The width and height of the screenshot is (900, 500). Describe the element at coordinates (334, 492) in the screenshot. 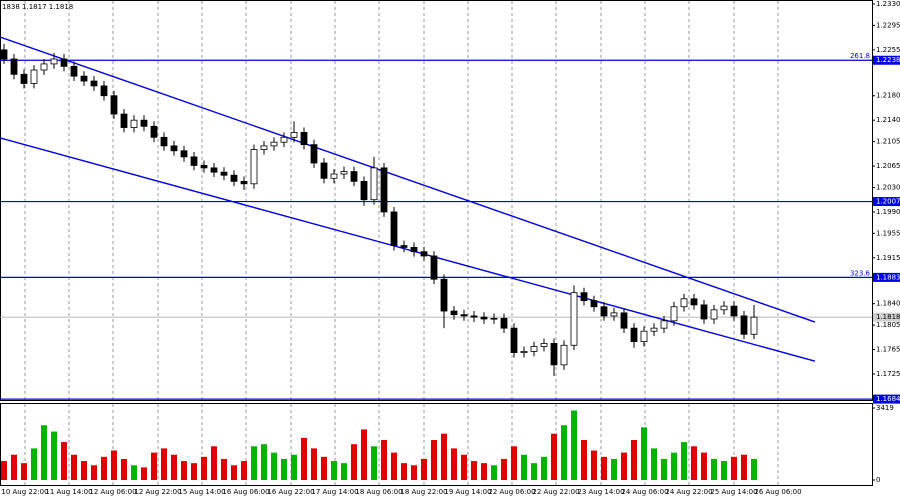

I see `x-tick-label: 17 Aug 14:00` at that location.